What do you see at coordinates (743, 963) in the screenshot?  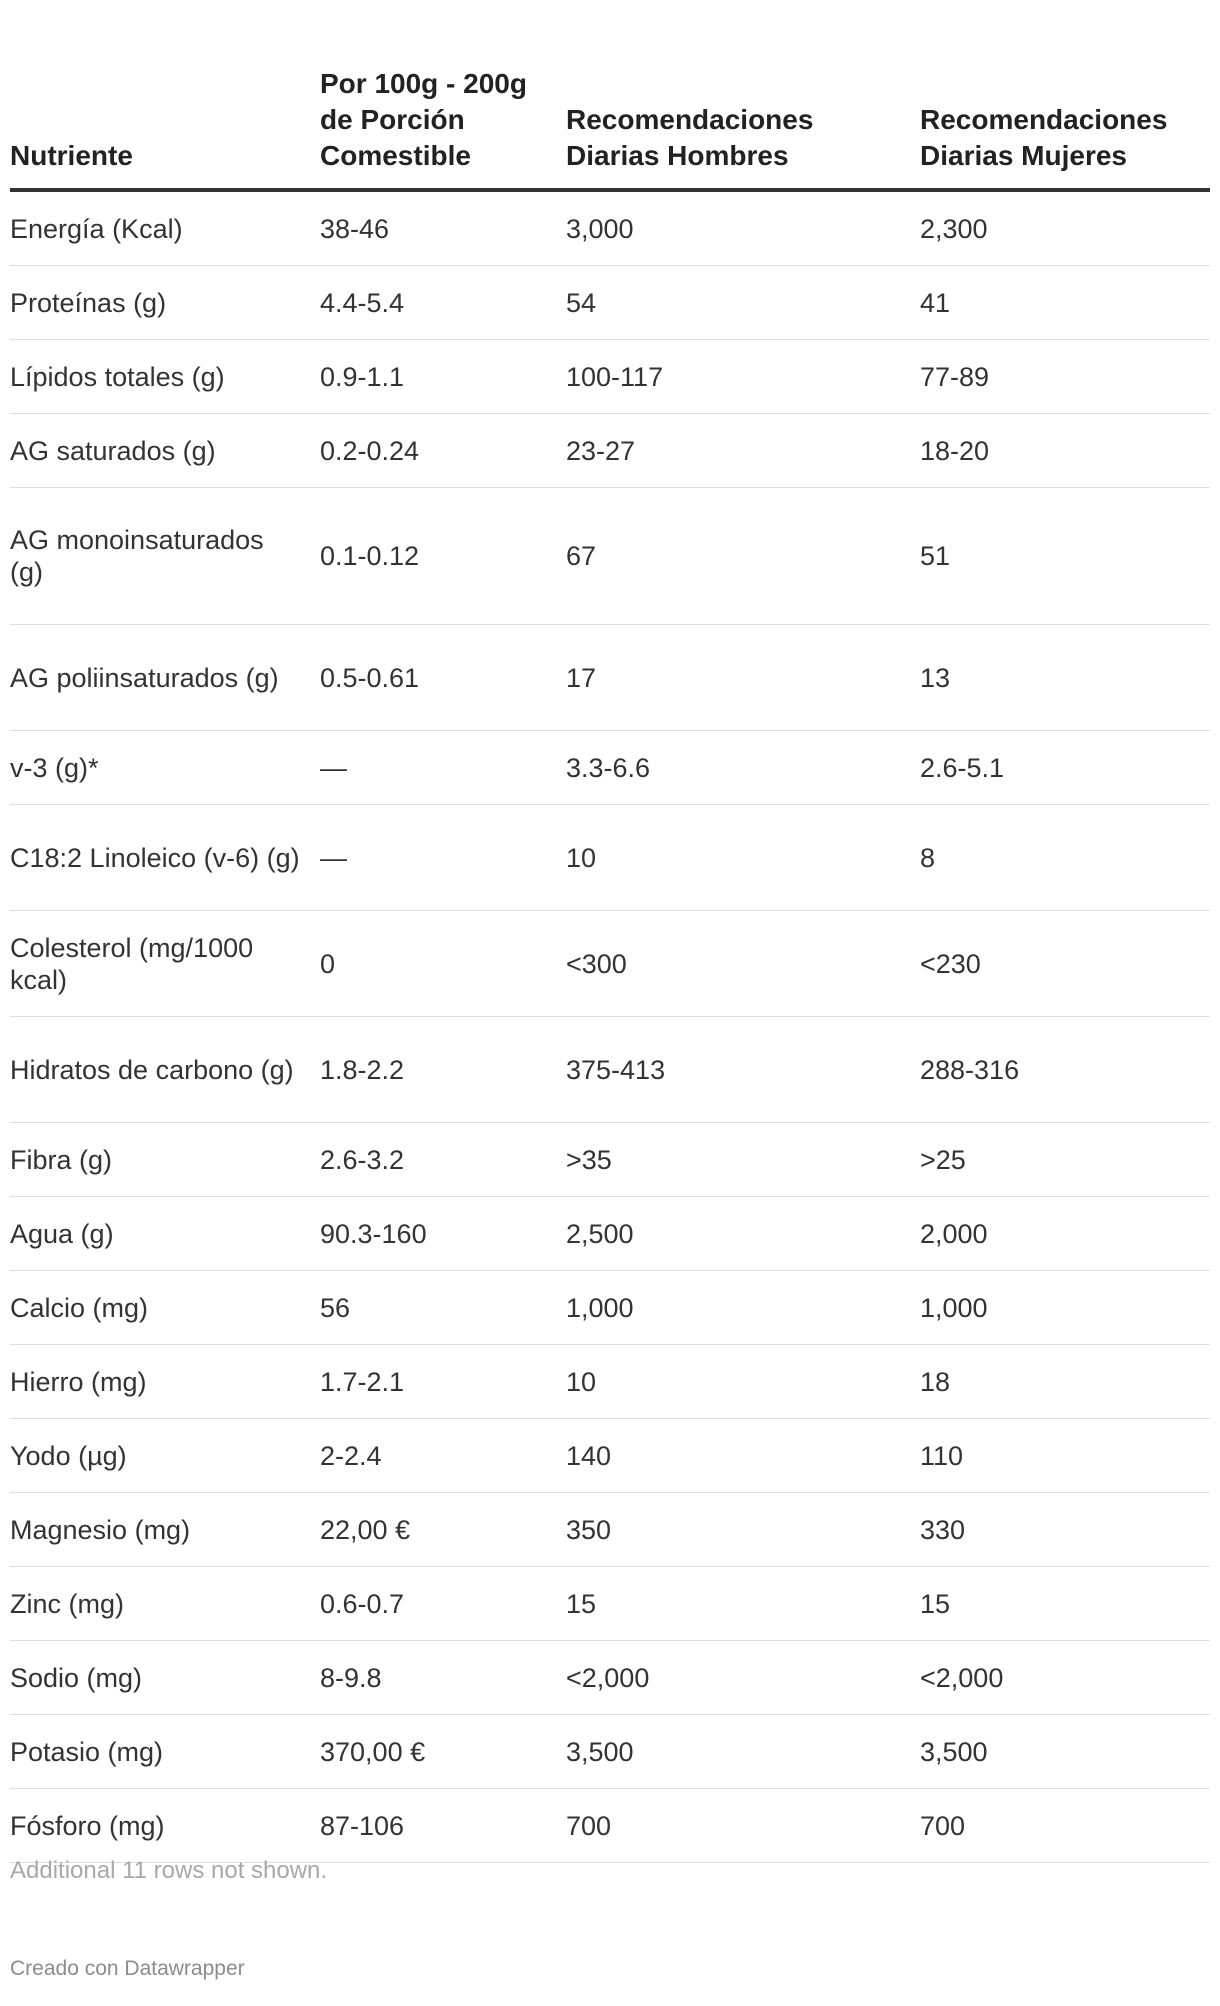 I see `men-cell: <300` at bounding box center [743, 963].